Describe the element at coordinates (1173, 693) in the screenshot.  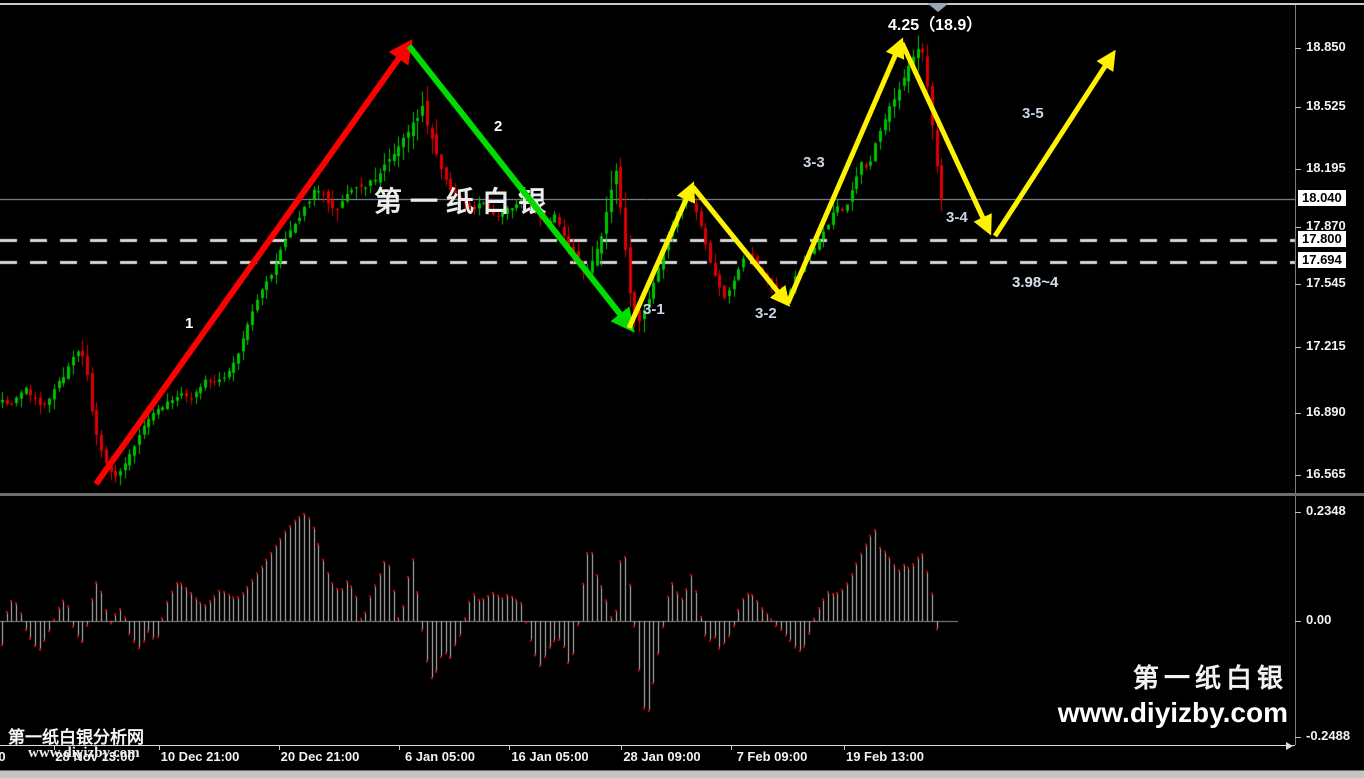
I see `bottom-right-watermark: 第一纸白银 www.diyizby.com` at that location.